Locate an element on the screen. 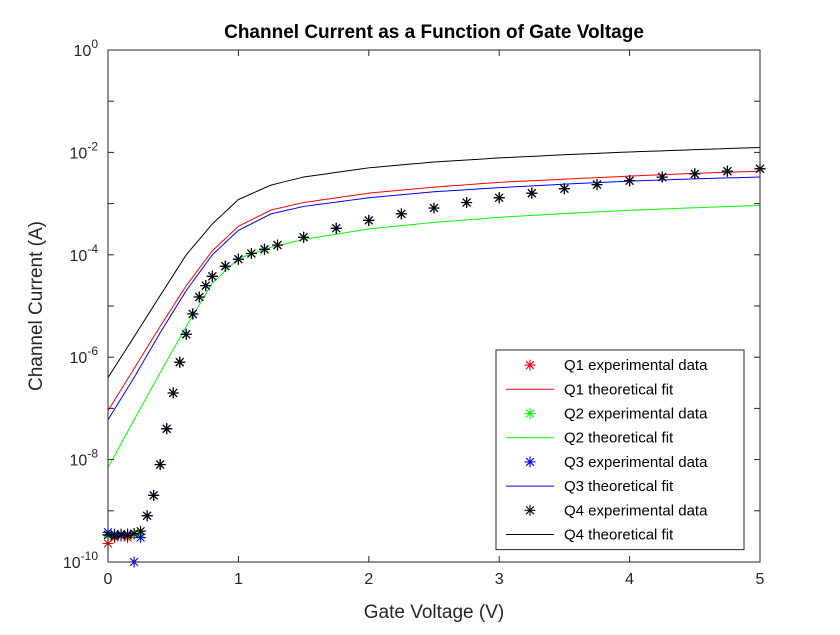  y-tick-label: 10⁻⁶ is located at coordinates (84, 355).